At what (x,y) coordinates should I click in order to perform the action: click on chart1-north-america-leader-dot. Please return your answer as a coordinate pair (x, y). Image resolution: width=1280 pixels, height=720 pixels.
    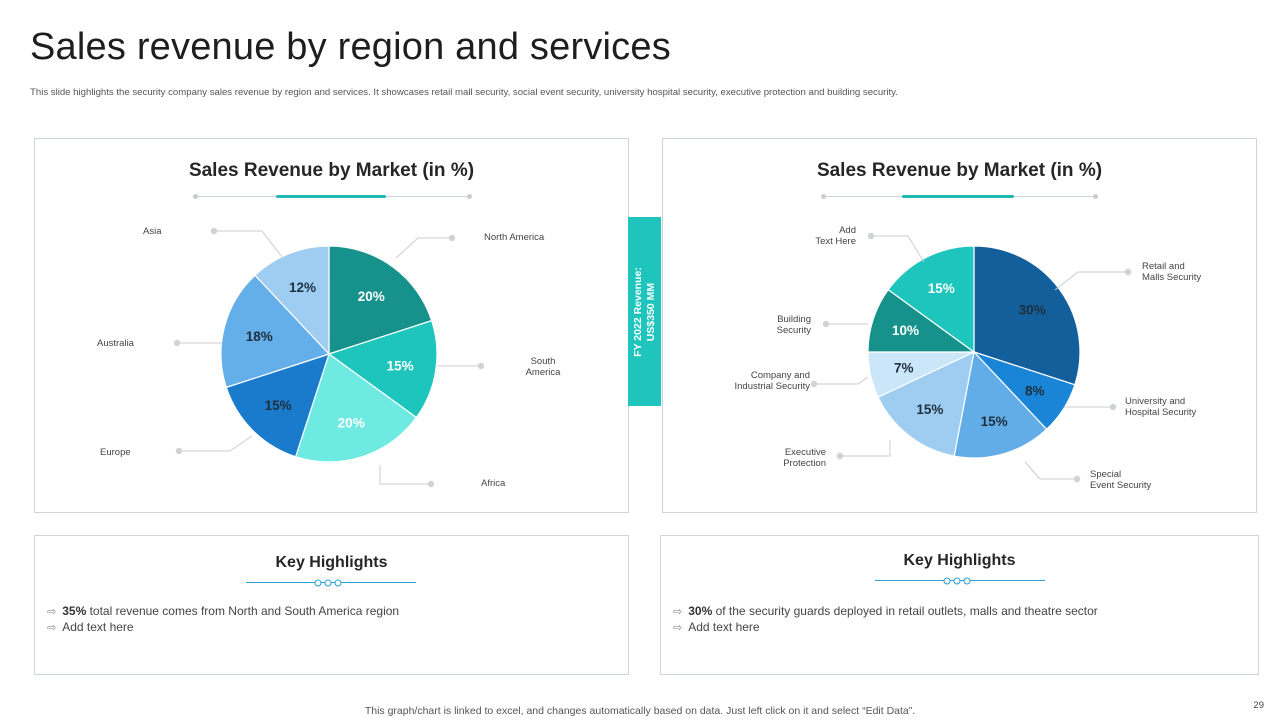
    Looking at the image, I should click on (452, 238).